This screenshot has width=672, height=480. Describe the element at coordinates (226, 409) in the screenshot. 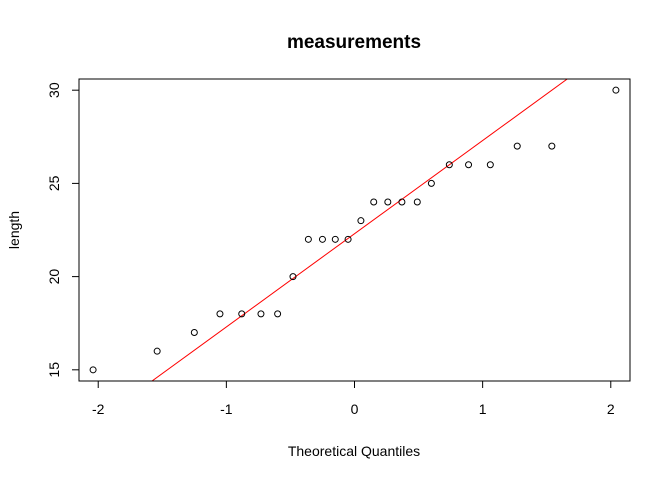

I see `x-tick-label: -1` at that location.